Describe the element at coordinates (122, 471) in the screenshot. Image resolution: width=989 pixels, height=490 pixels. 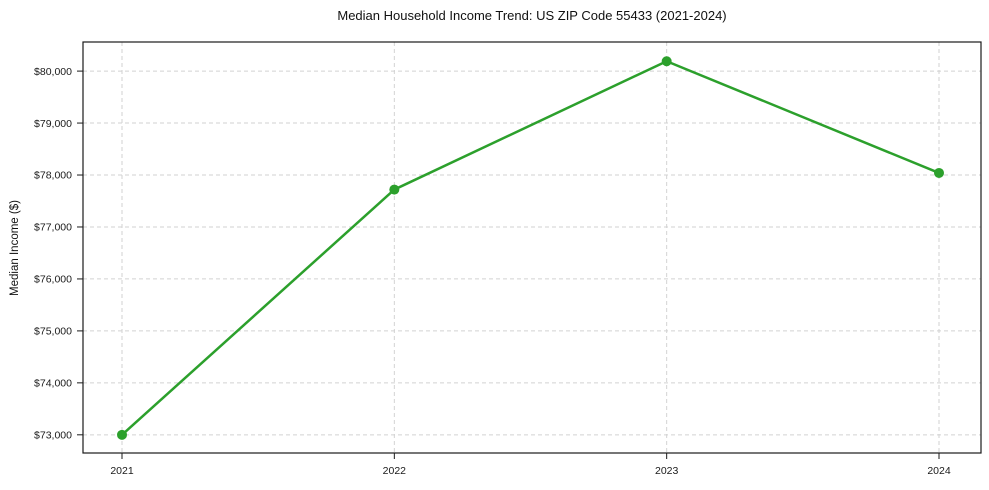
I see `x-tick-label: 2021` at that location.